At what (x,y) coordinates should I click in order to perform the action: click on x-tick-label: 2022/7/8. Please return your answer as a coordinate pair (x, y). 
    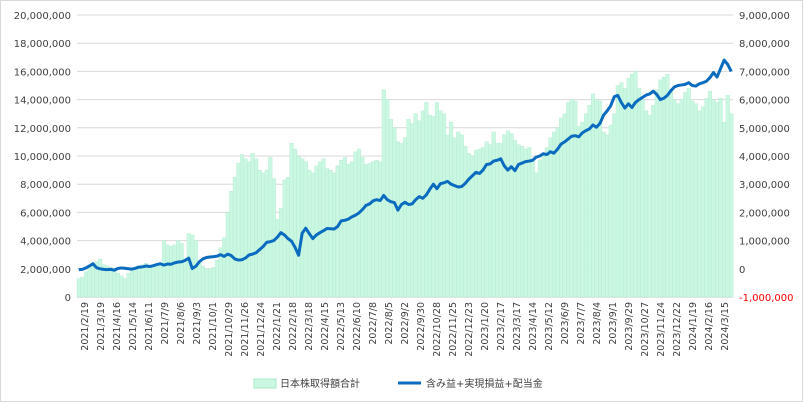
    Looking at the image, I should click on (373, 323).